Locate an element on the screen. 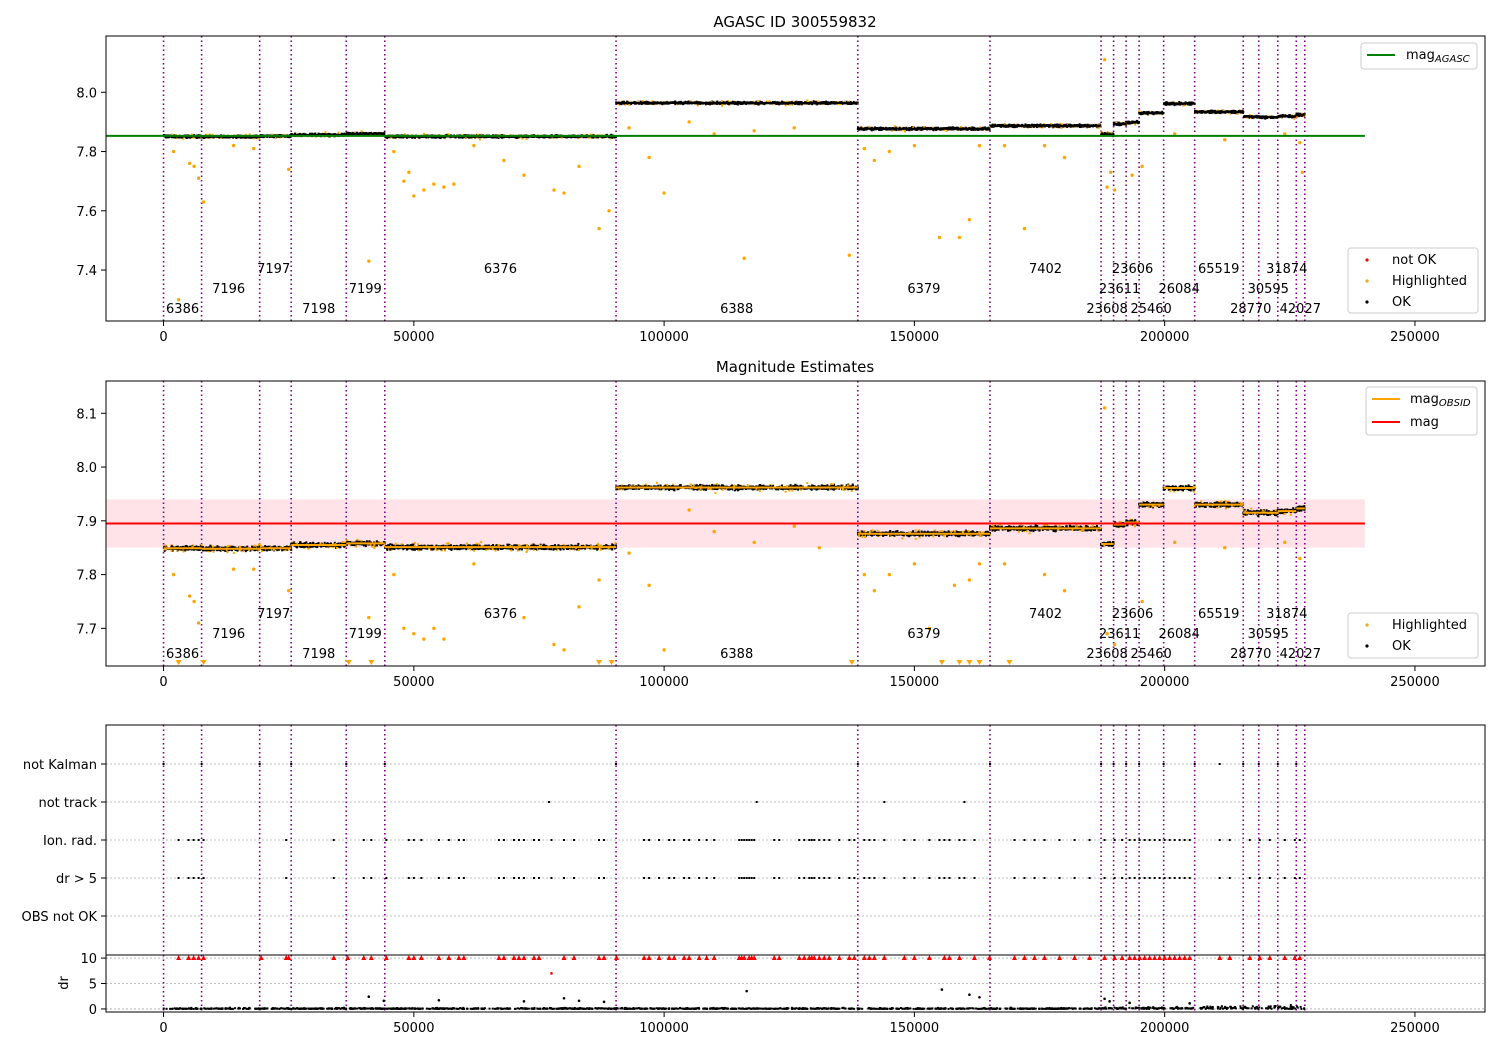  p1-ytick-label: 7.6 is located at coordinates (86, 212).